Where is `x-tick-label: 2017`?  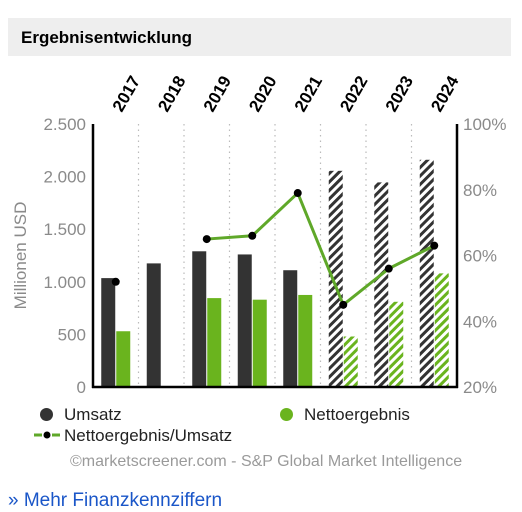
x-tick-label: 2017 is located at coordinates (126, 94).